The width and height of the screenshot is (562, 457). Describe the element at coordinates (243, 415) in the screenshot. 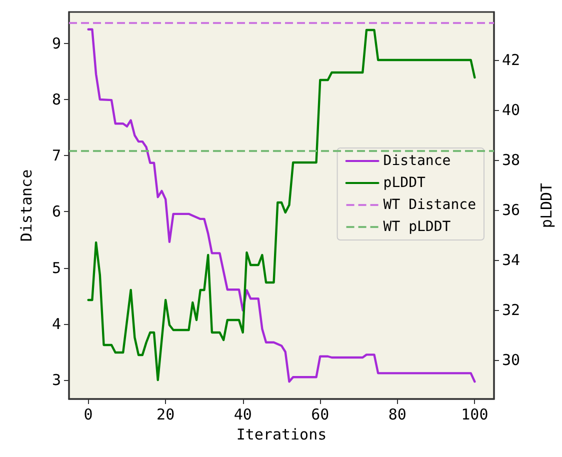

I see `x-tick-label: 40` at that location.